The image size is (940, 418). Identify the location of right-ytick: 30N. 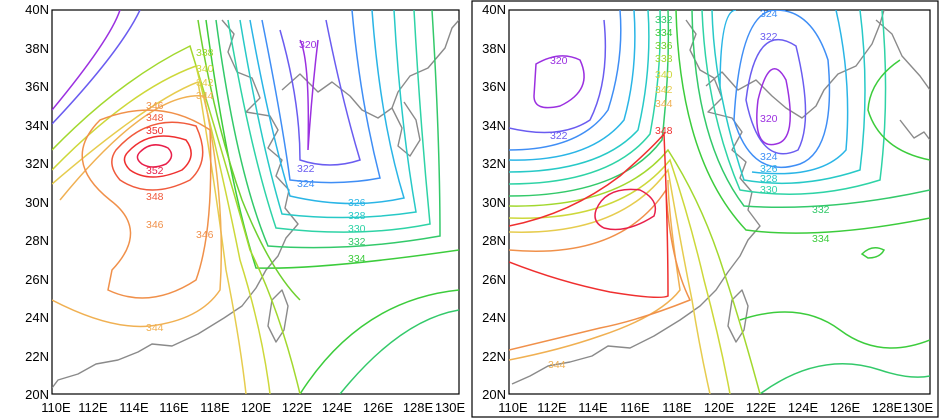
(494, 202).